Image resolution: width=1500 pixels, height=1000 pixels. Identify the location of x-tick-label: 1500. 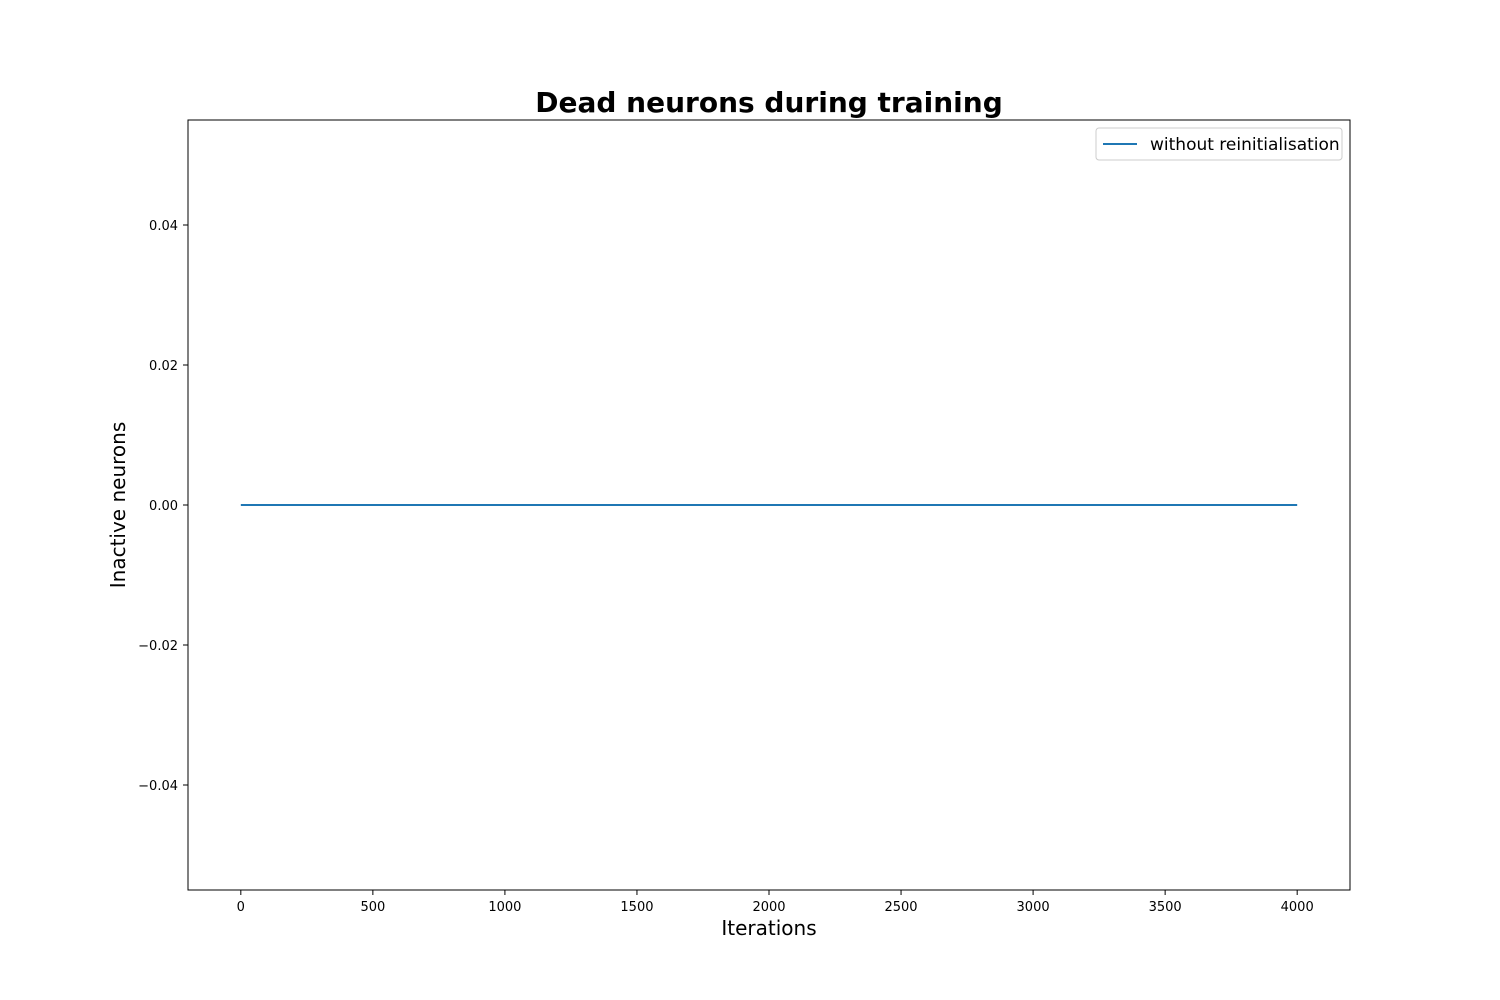
(636, 907).